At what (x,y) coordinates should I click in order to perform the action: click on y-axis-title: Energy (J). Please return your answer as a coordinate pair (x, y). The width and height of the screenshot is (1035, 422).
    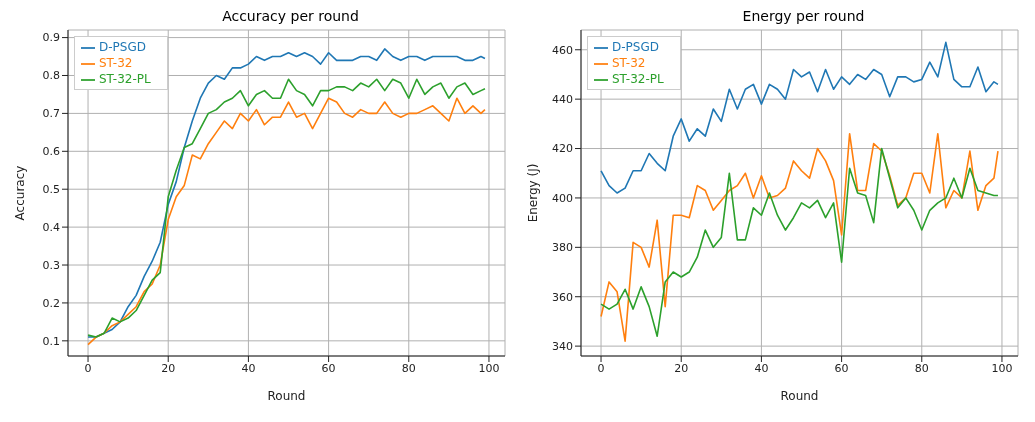
    Looking at the image, I should click on (533, 193).